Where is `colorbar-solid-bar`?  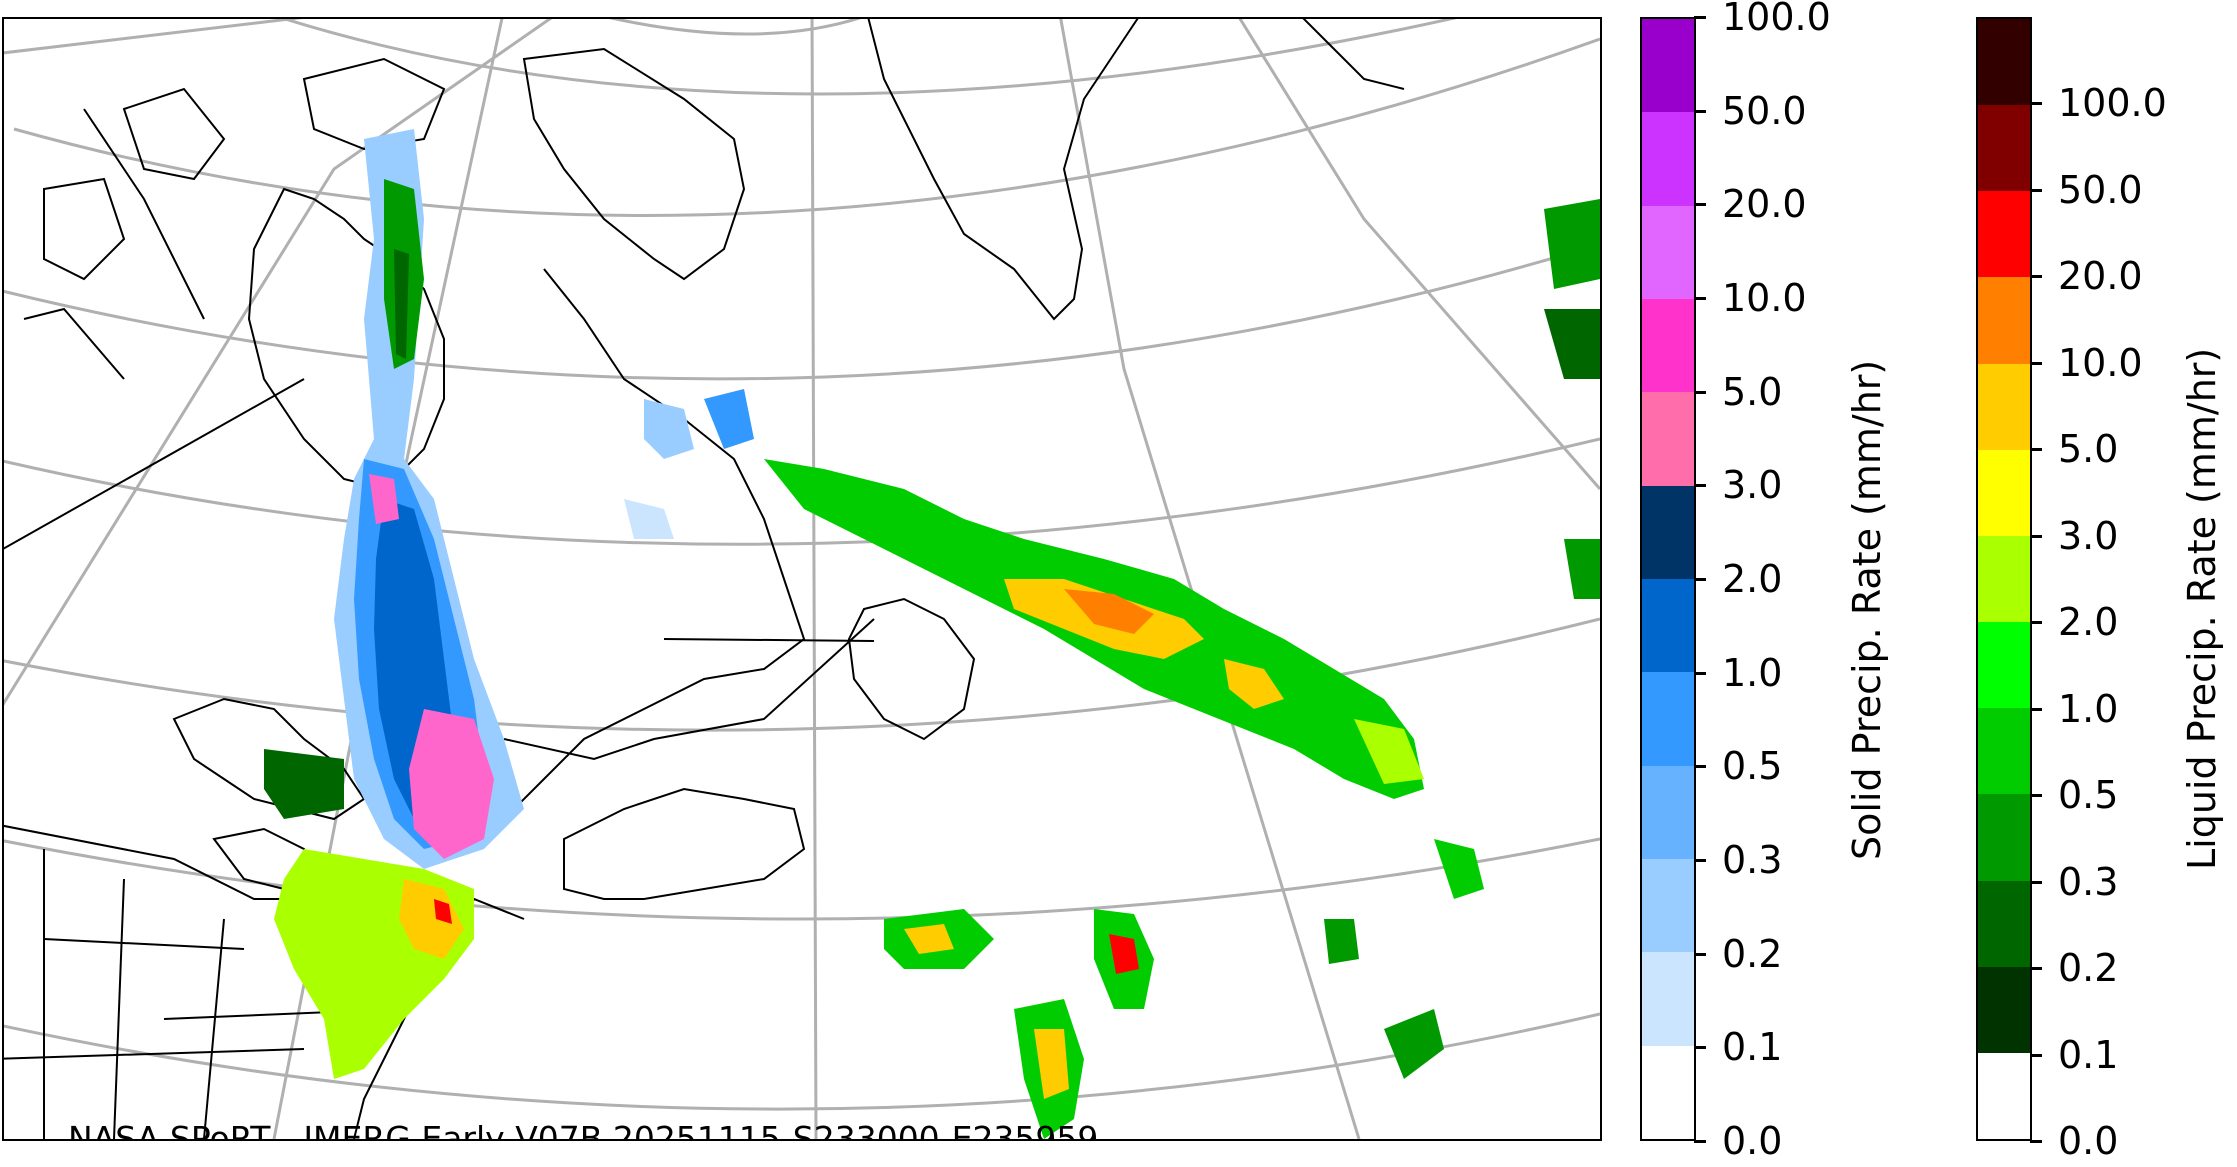 colorbar-solid-bar is located at coordinates (1668, 579).